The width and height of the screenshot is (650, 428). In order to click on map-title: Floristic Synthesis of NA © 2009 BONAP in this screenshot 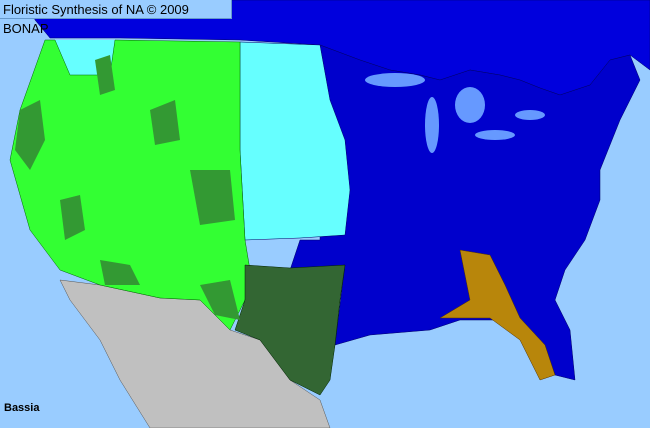, I will do `click(116, 18)`.